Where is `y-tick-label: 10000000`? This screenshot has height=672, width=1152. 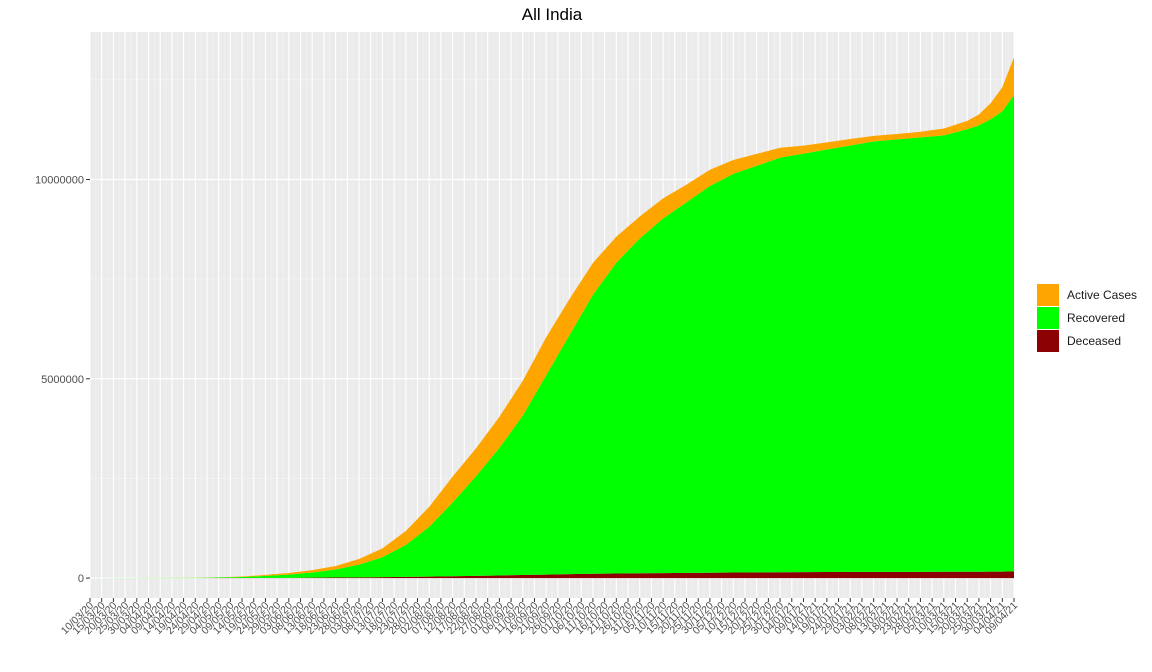 y-tick-label: 10000000 is located at coordinates (59, 180).